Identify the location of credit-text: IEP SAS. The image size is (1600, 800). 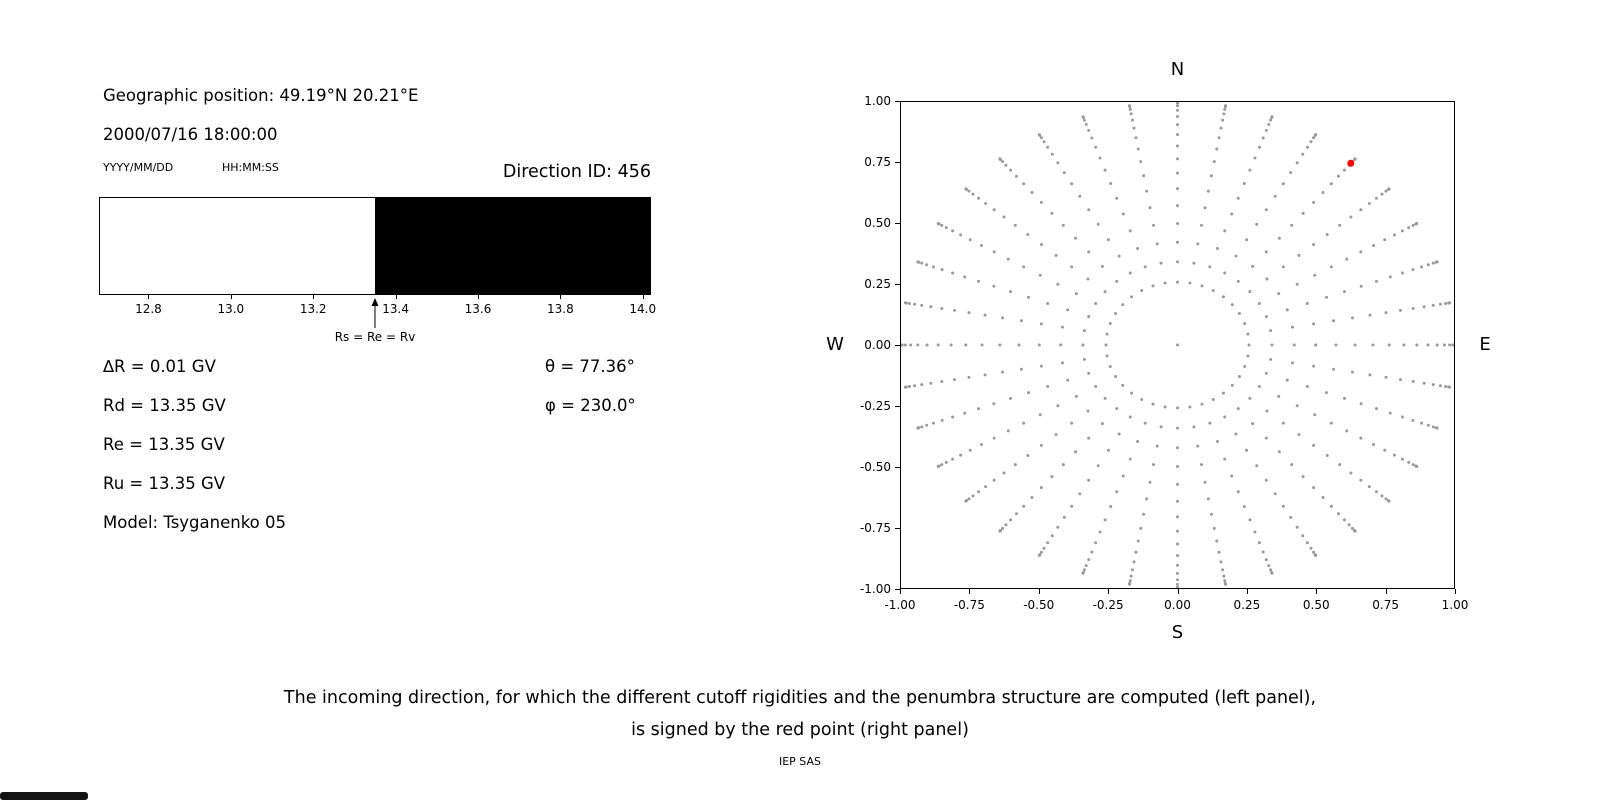
(800, 761).